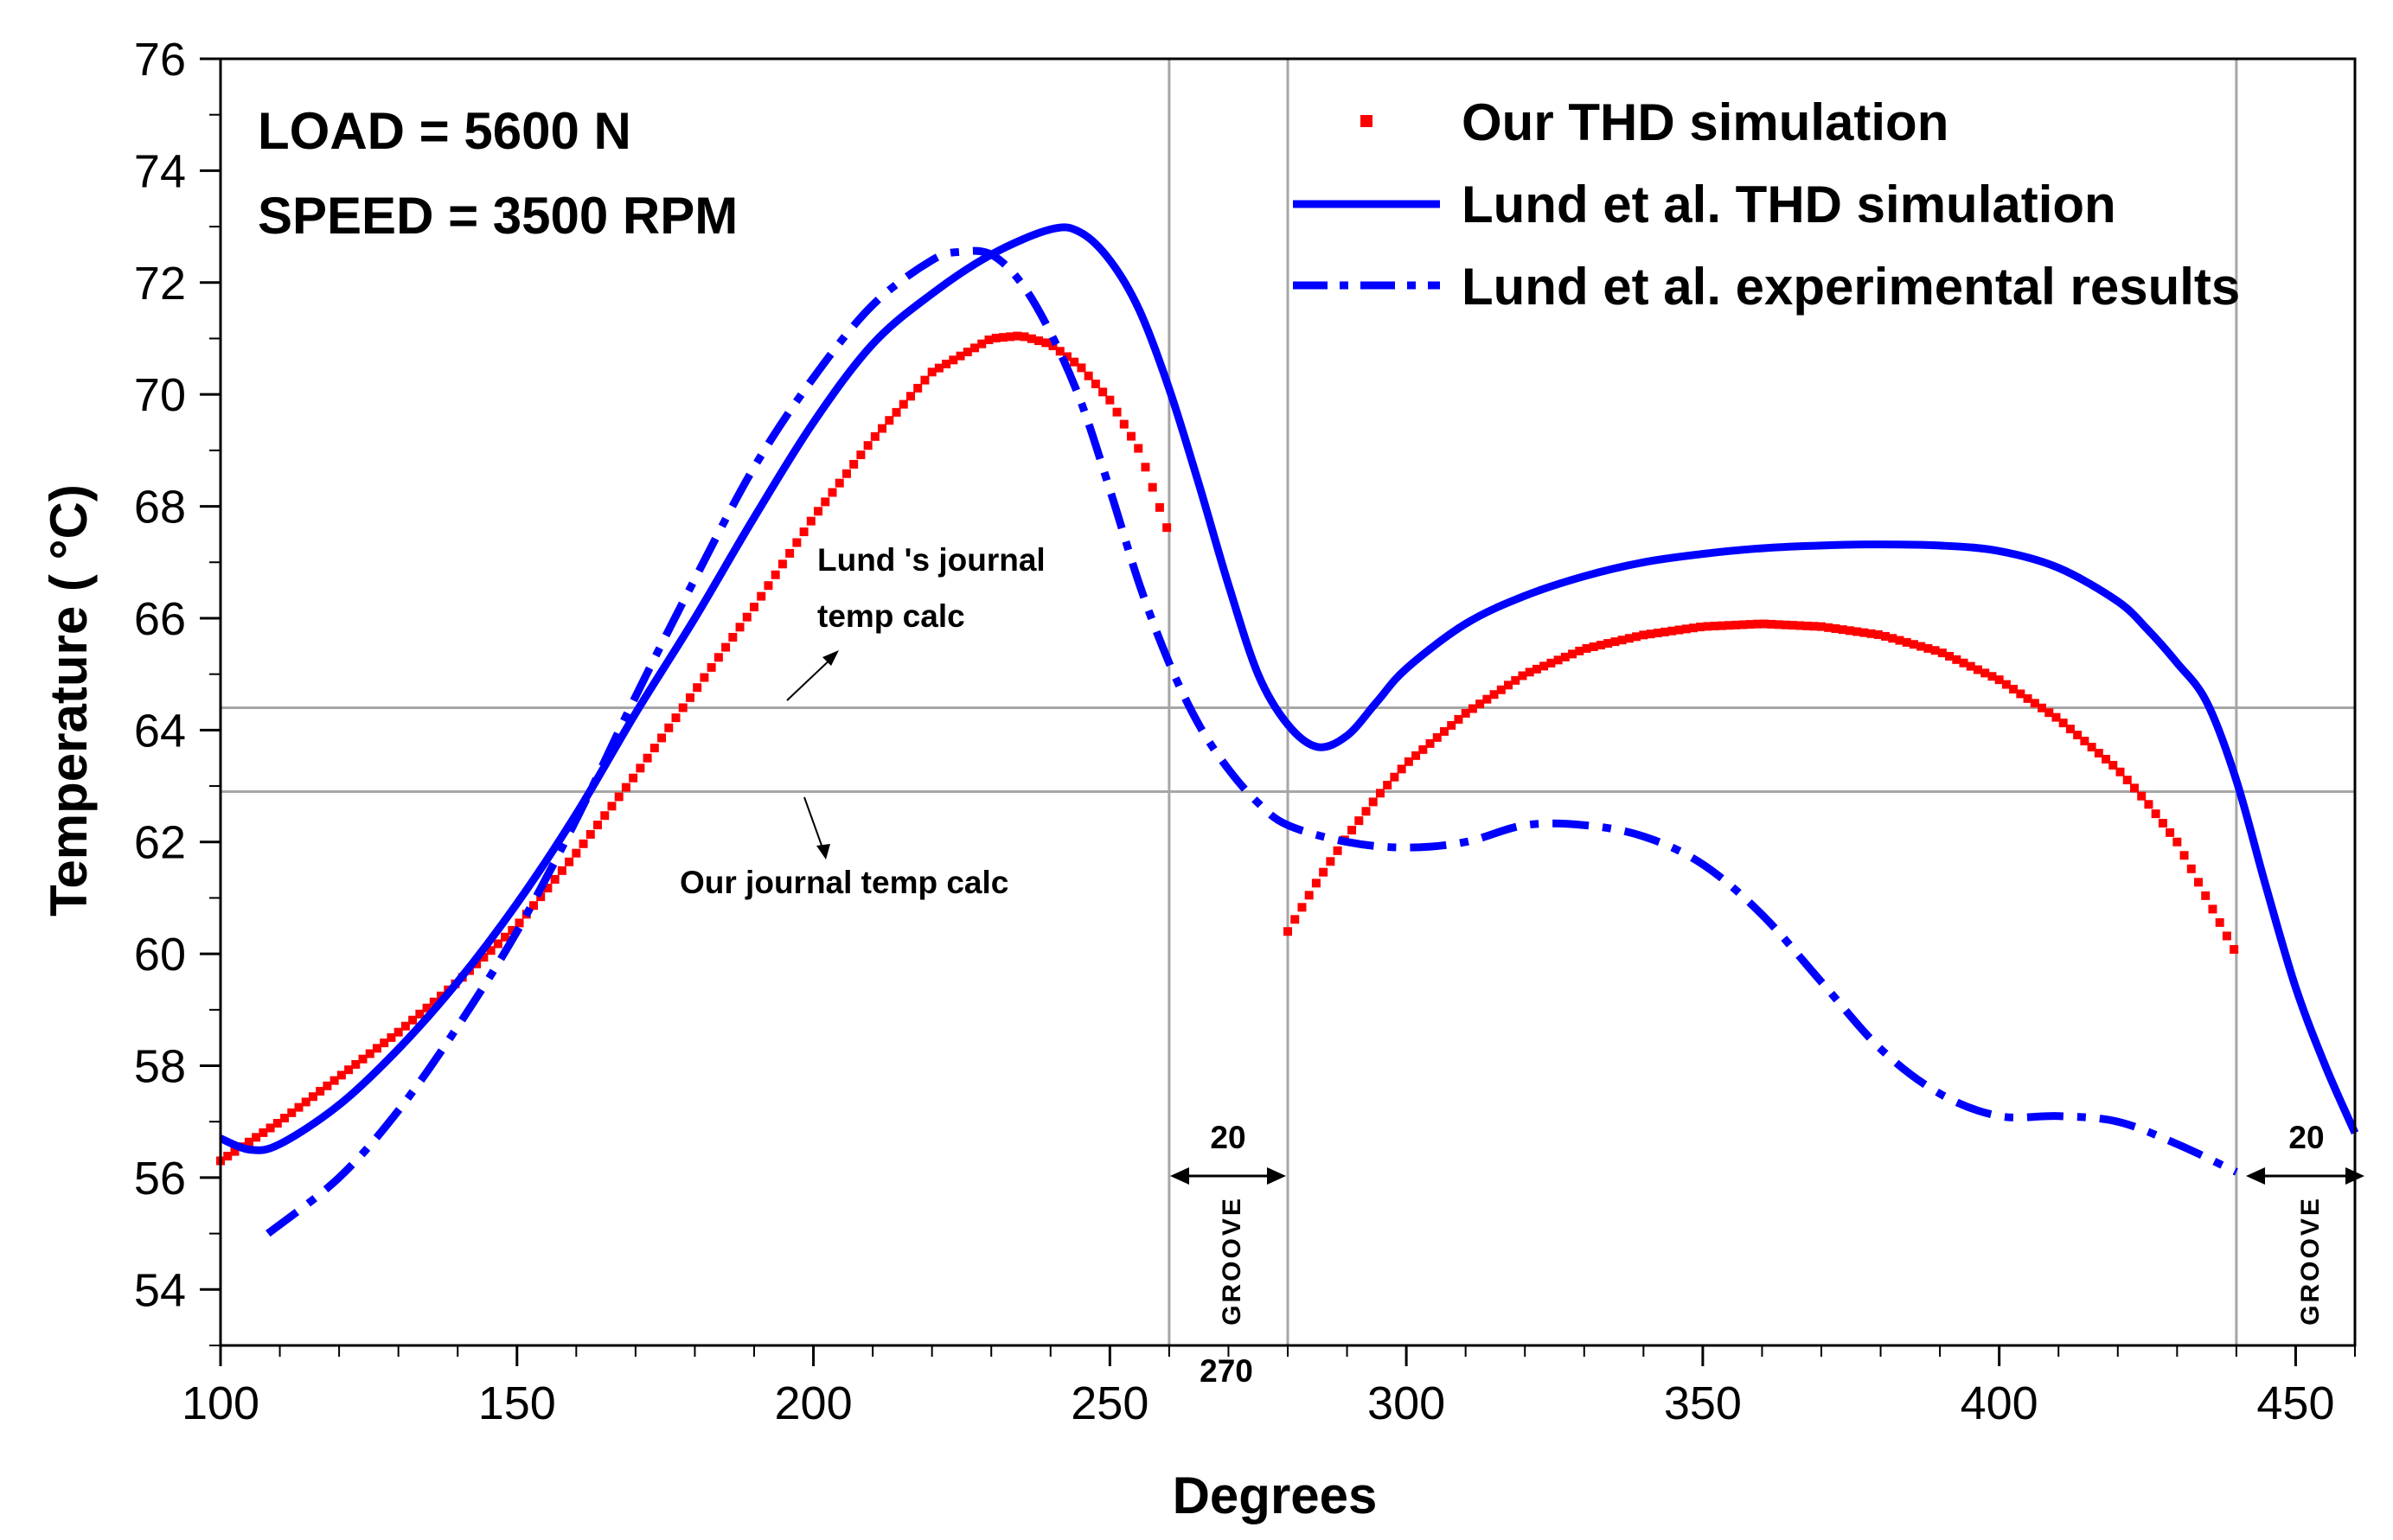 The width and height of the screenshot is (2393, 1540). I want to click on y-tick-label: 76, so click(160, 60).